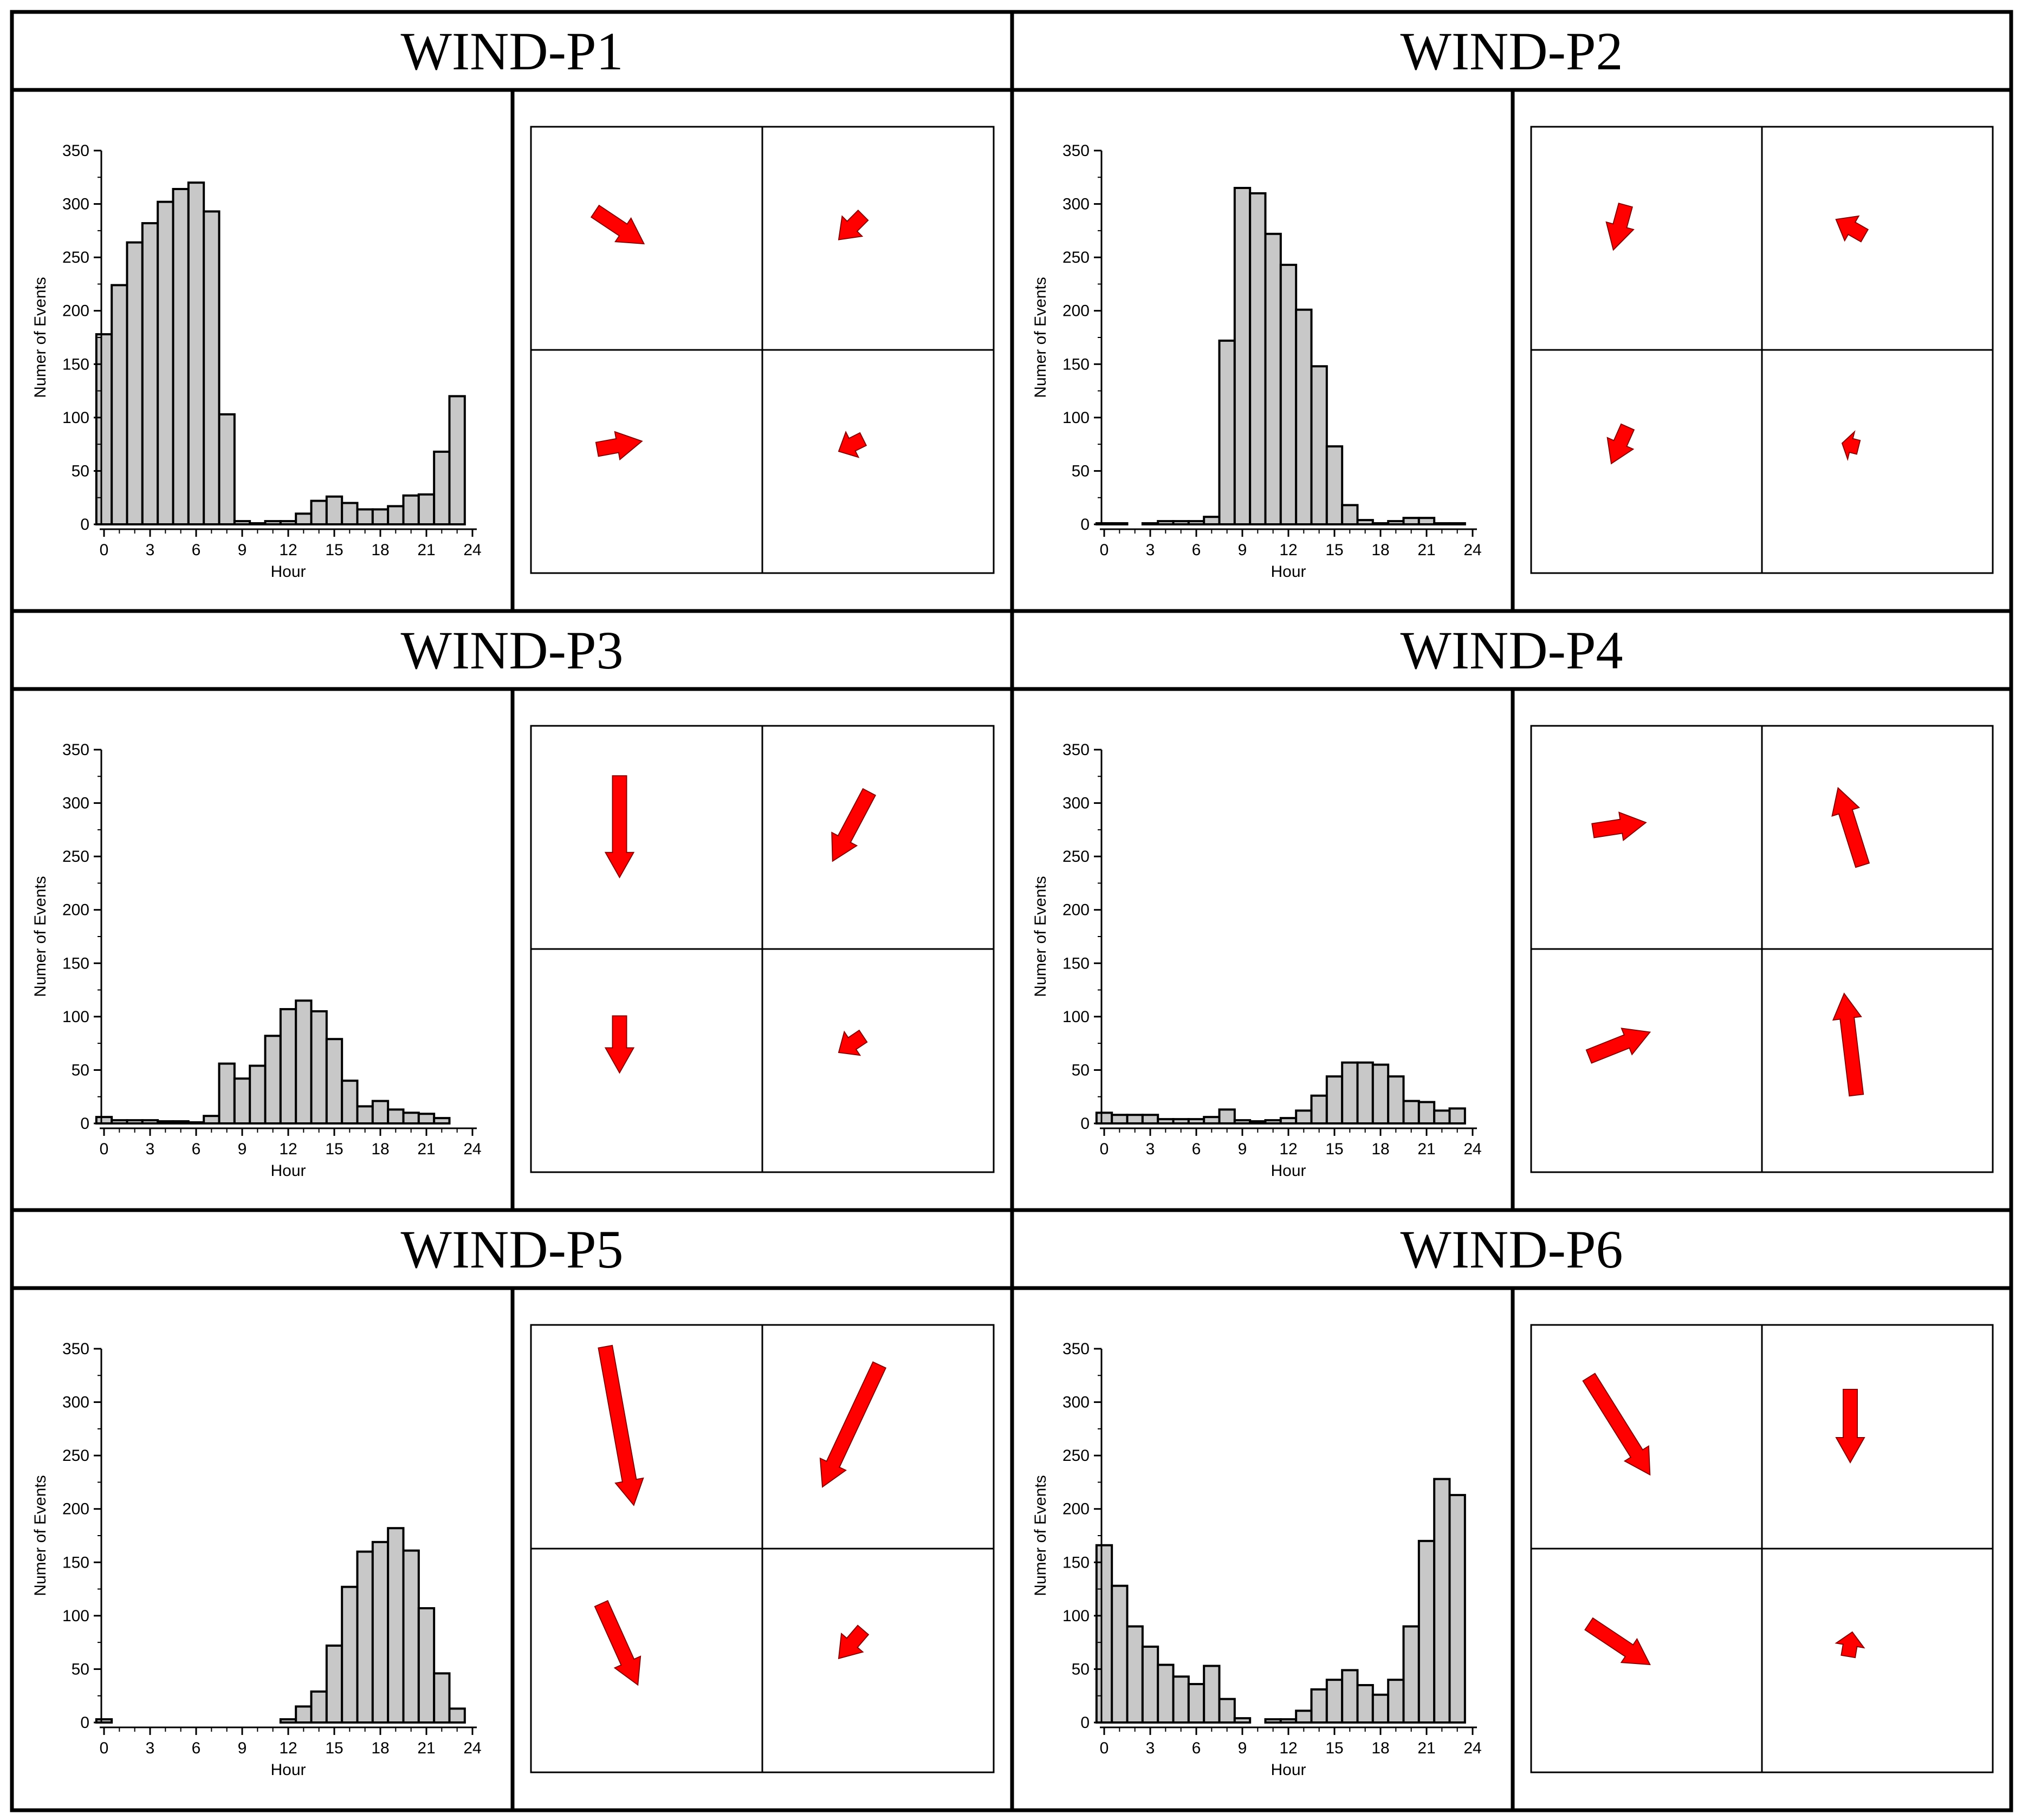 This screenshot has width=2022, height=1820. What do you see at coordinates (1848, 1044) in the screenshot?
I see `wind-arrow-bottom-right` at bounding box center [1848, 1044].